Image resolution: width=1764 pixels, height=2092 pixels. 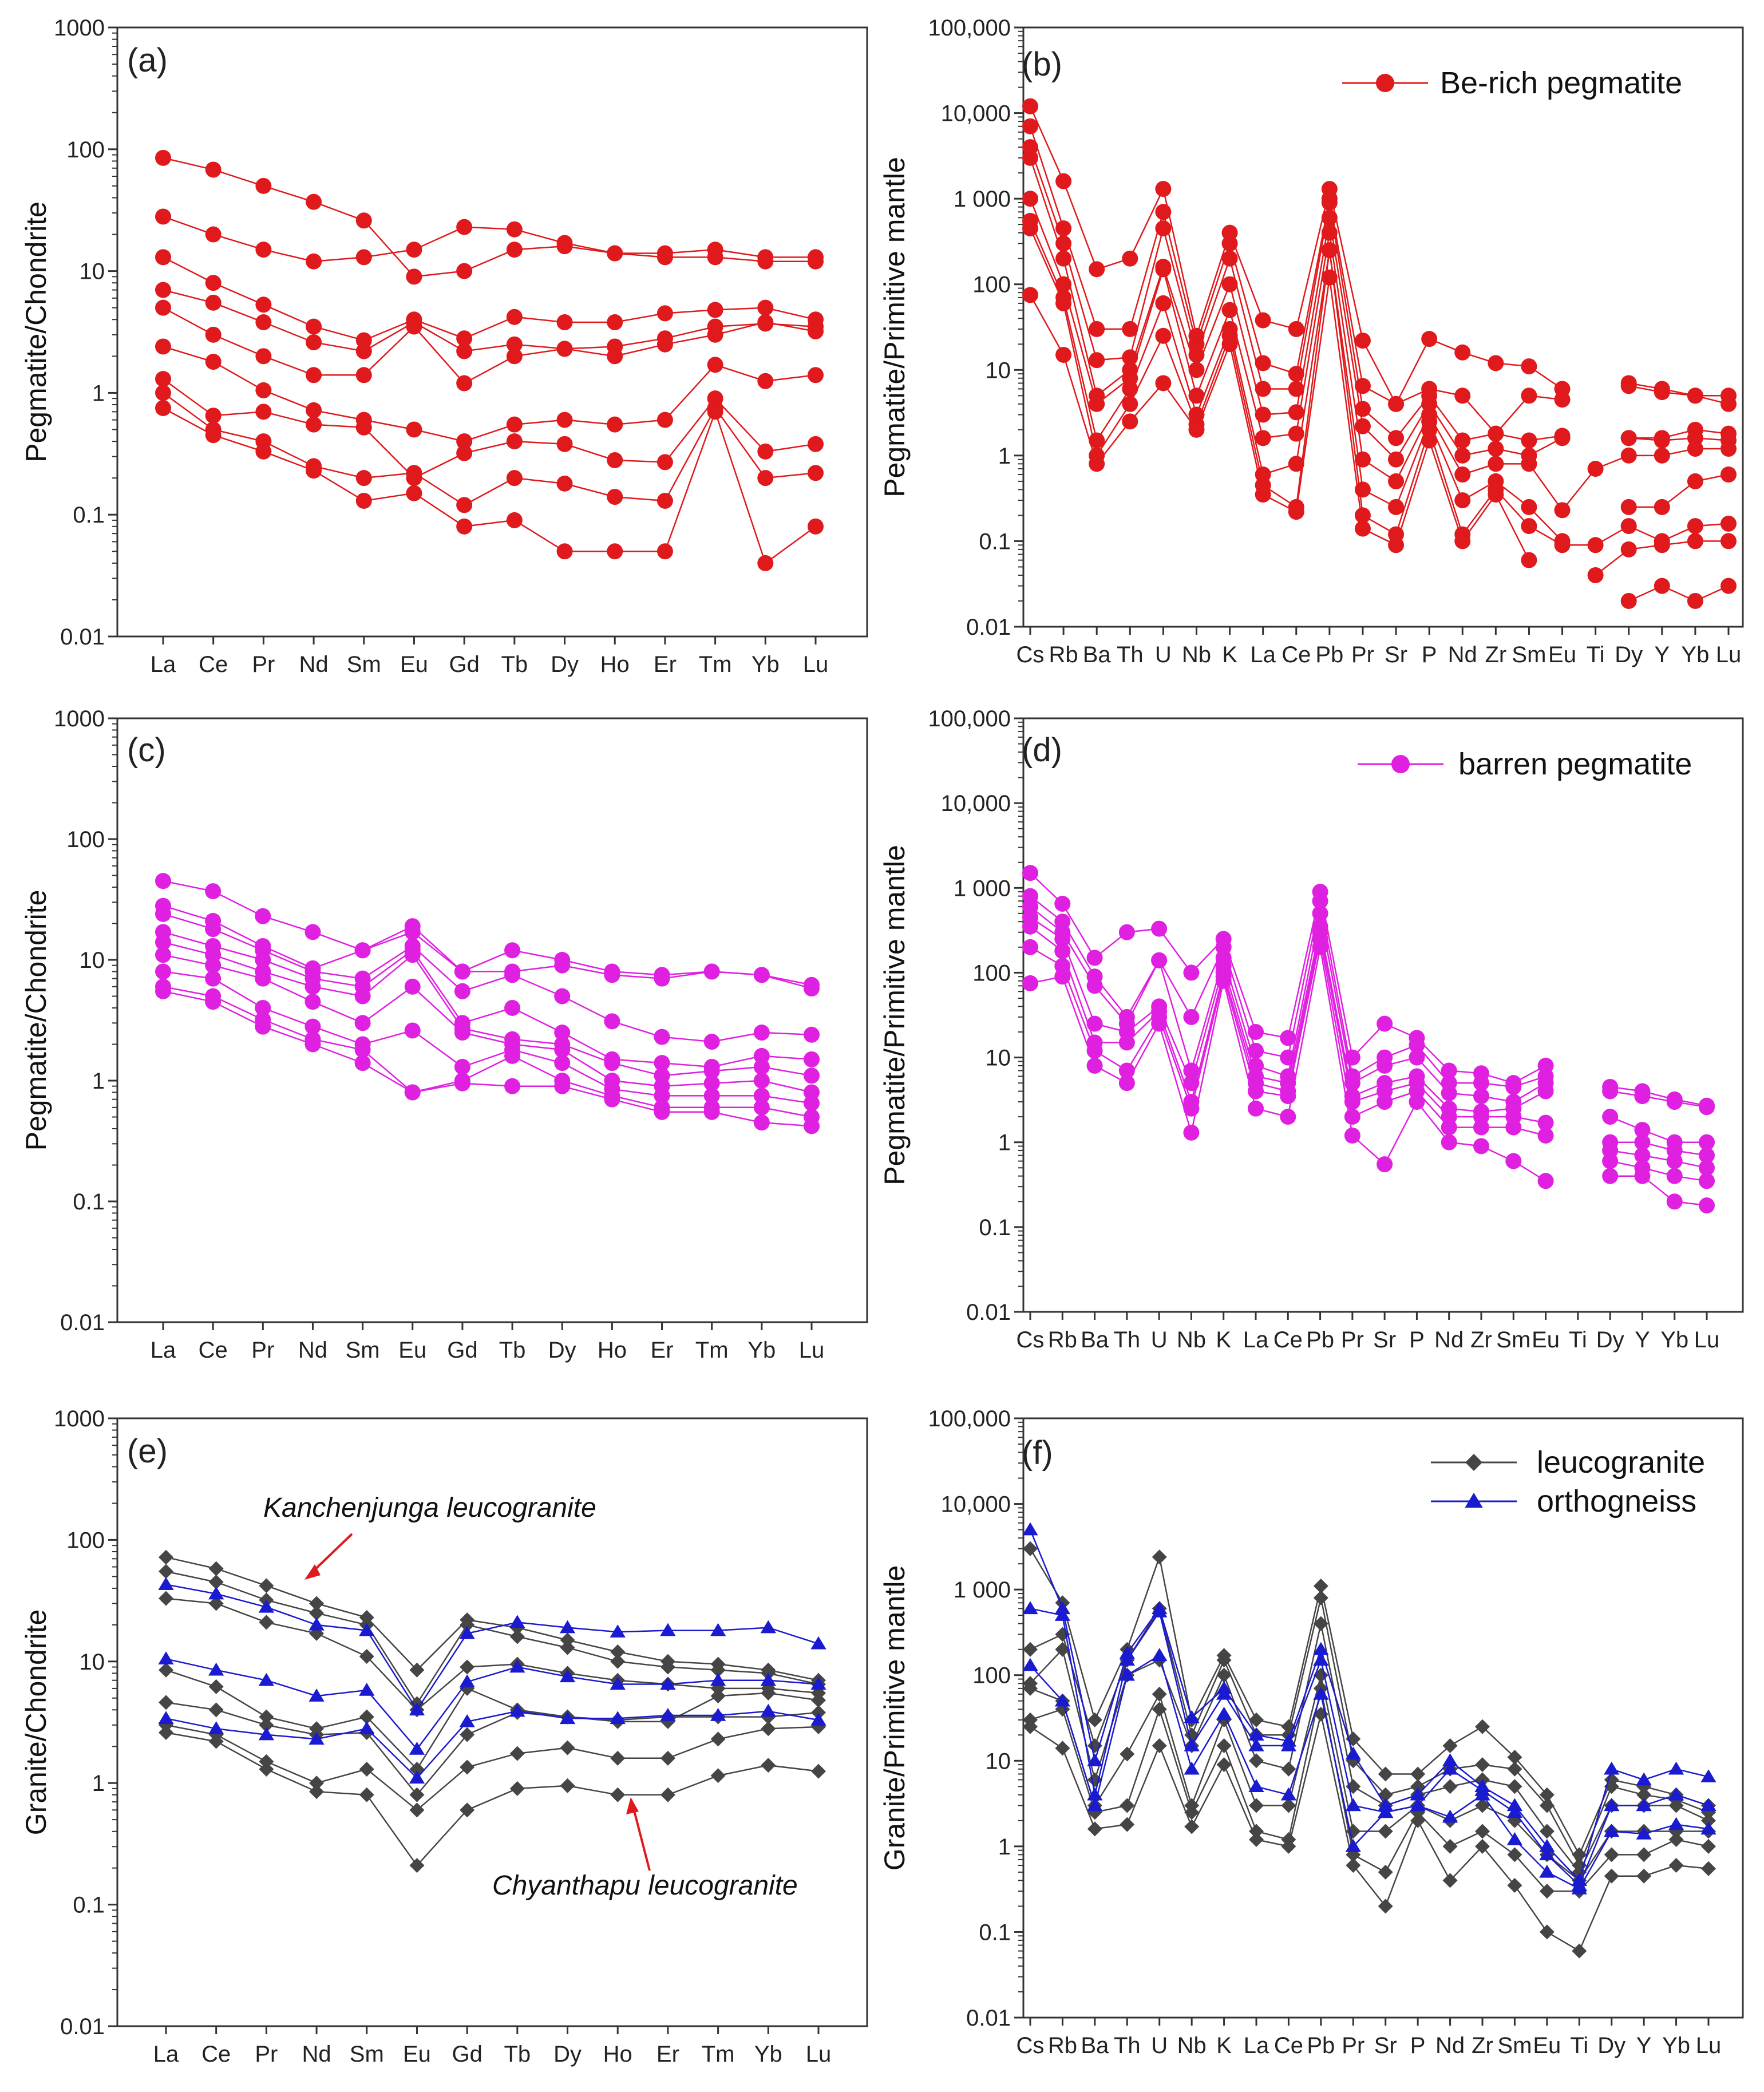 What do you see at coordinates (1127, 2046) in the screenshot?
I see `x-tick-label: Th` at bounding box center [1127, 2046].